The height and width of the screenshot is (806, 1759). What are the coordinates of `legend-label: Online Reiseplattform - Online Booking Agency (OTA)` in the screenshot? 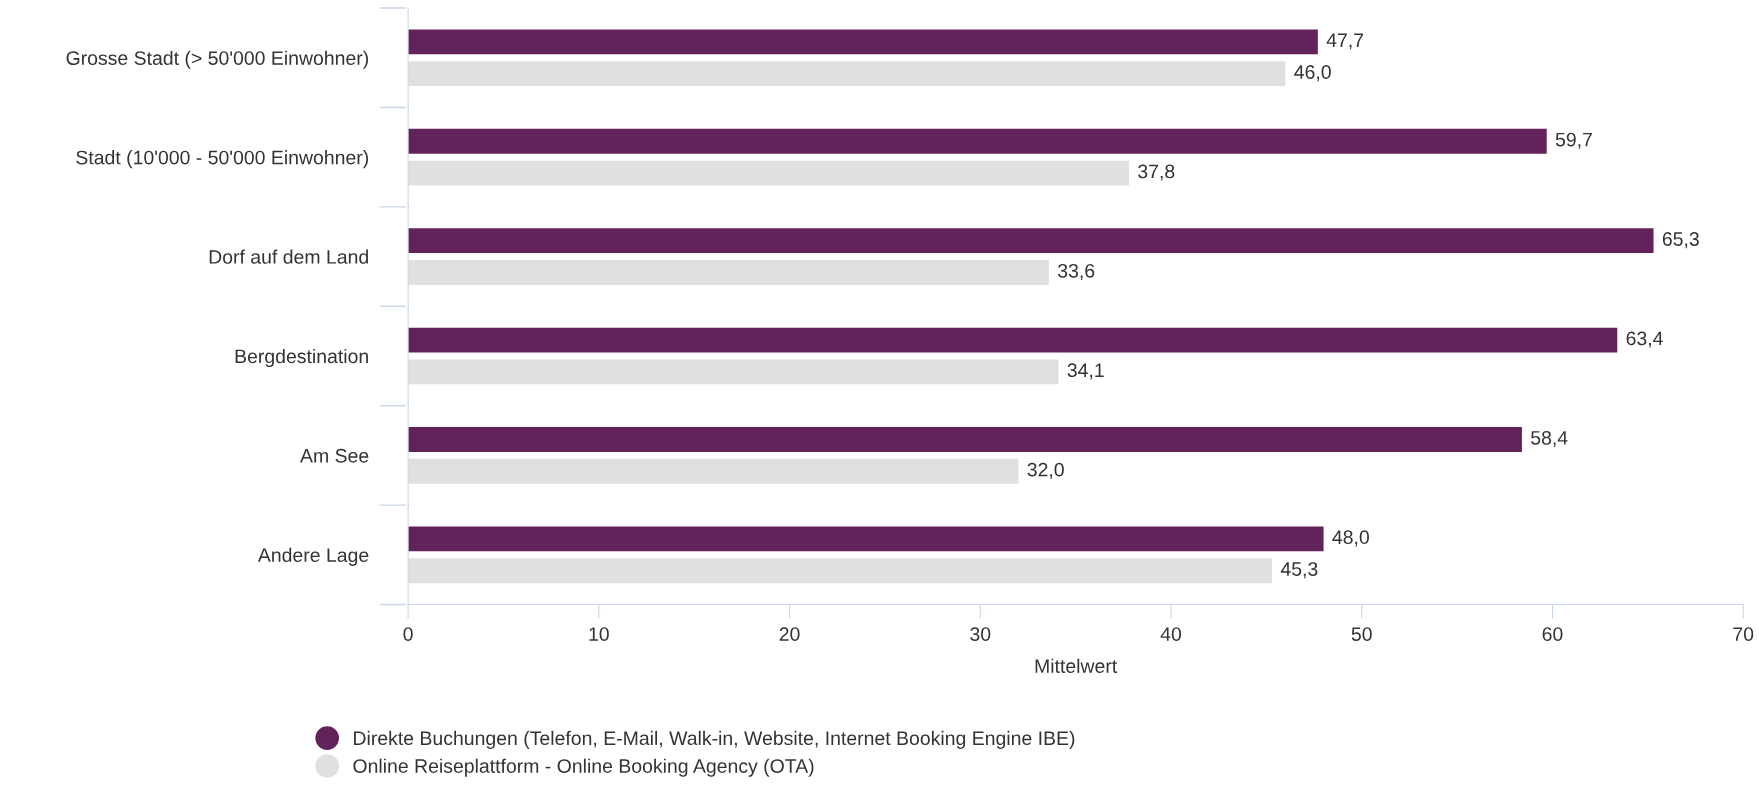 It's located at (583, 767).